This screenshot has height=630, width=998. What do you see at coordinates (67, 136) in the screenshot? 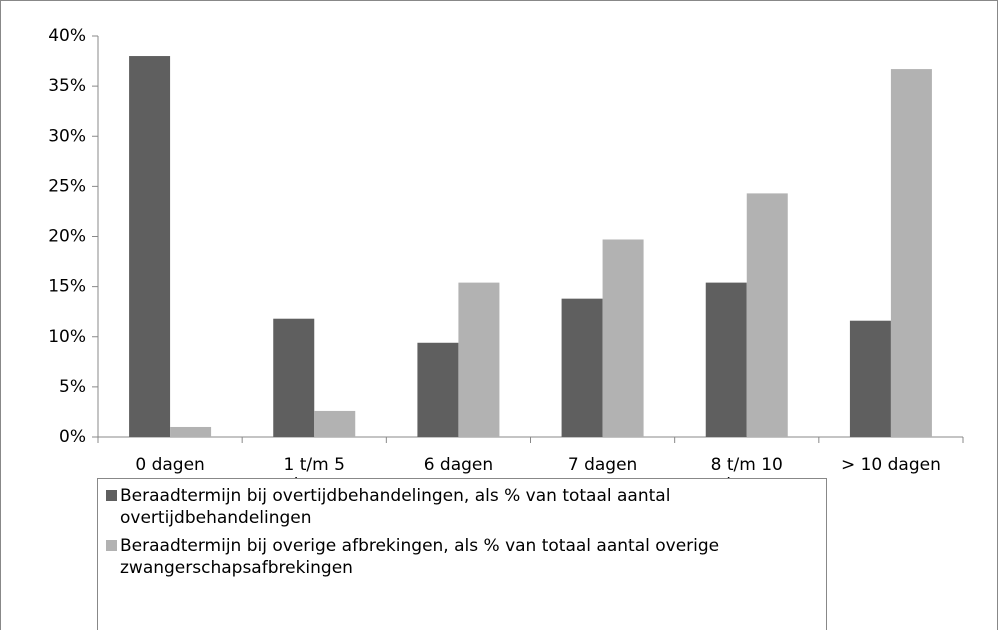
I see `y-tick-label: 30%` at bounding box center [67, 136].